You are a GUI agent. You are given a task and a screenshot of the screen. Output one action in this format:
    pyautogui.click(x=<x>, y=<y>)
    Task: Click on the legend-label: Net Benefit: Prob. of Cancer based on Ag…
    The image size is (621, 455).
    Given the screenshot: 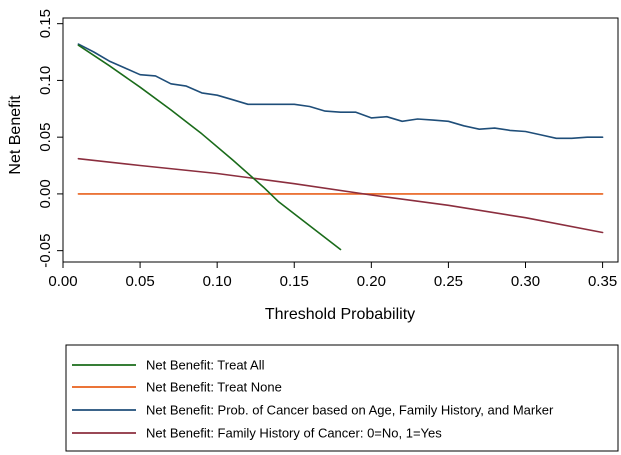 What is the action you would take?
    pyautogui.click(x=350, y=410)
    